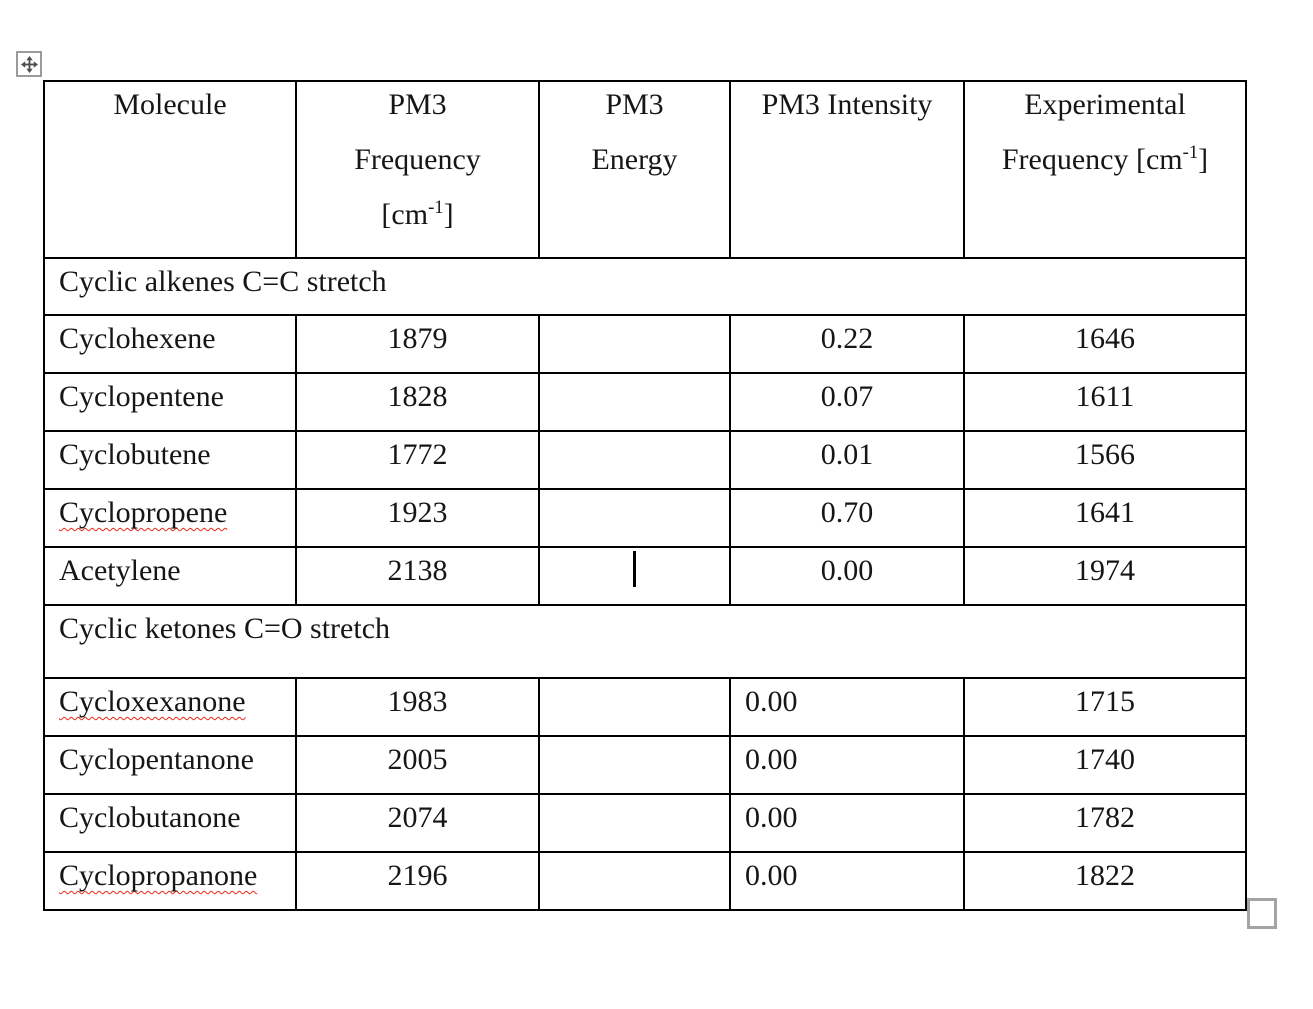 This screenshot has height=1009, width=1313. I want to click on cell-pm3-intensity: 0.01, so click(847, 460).